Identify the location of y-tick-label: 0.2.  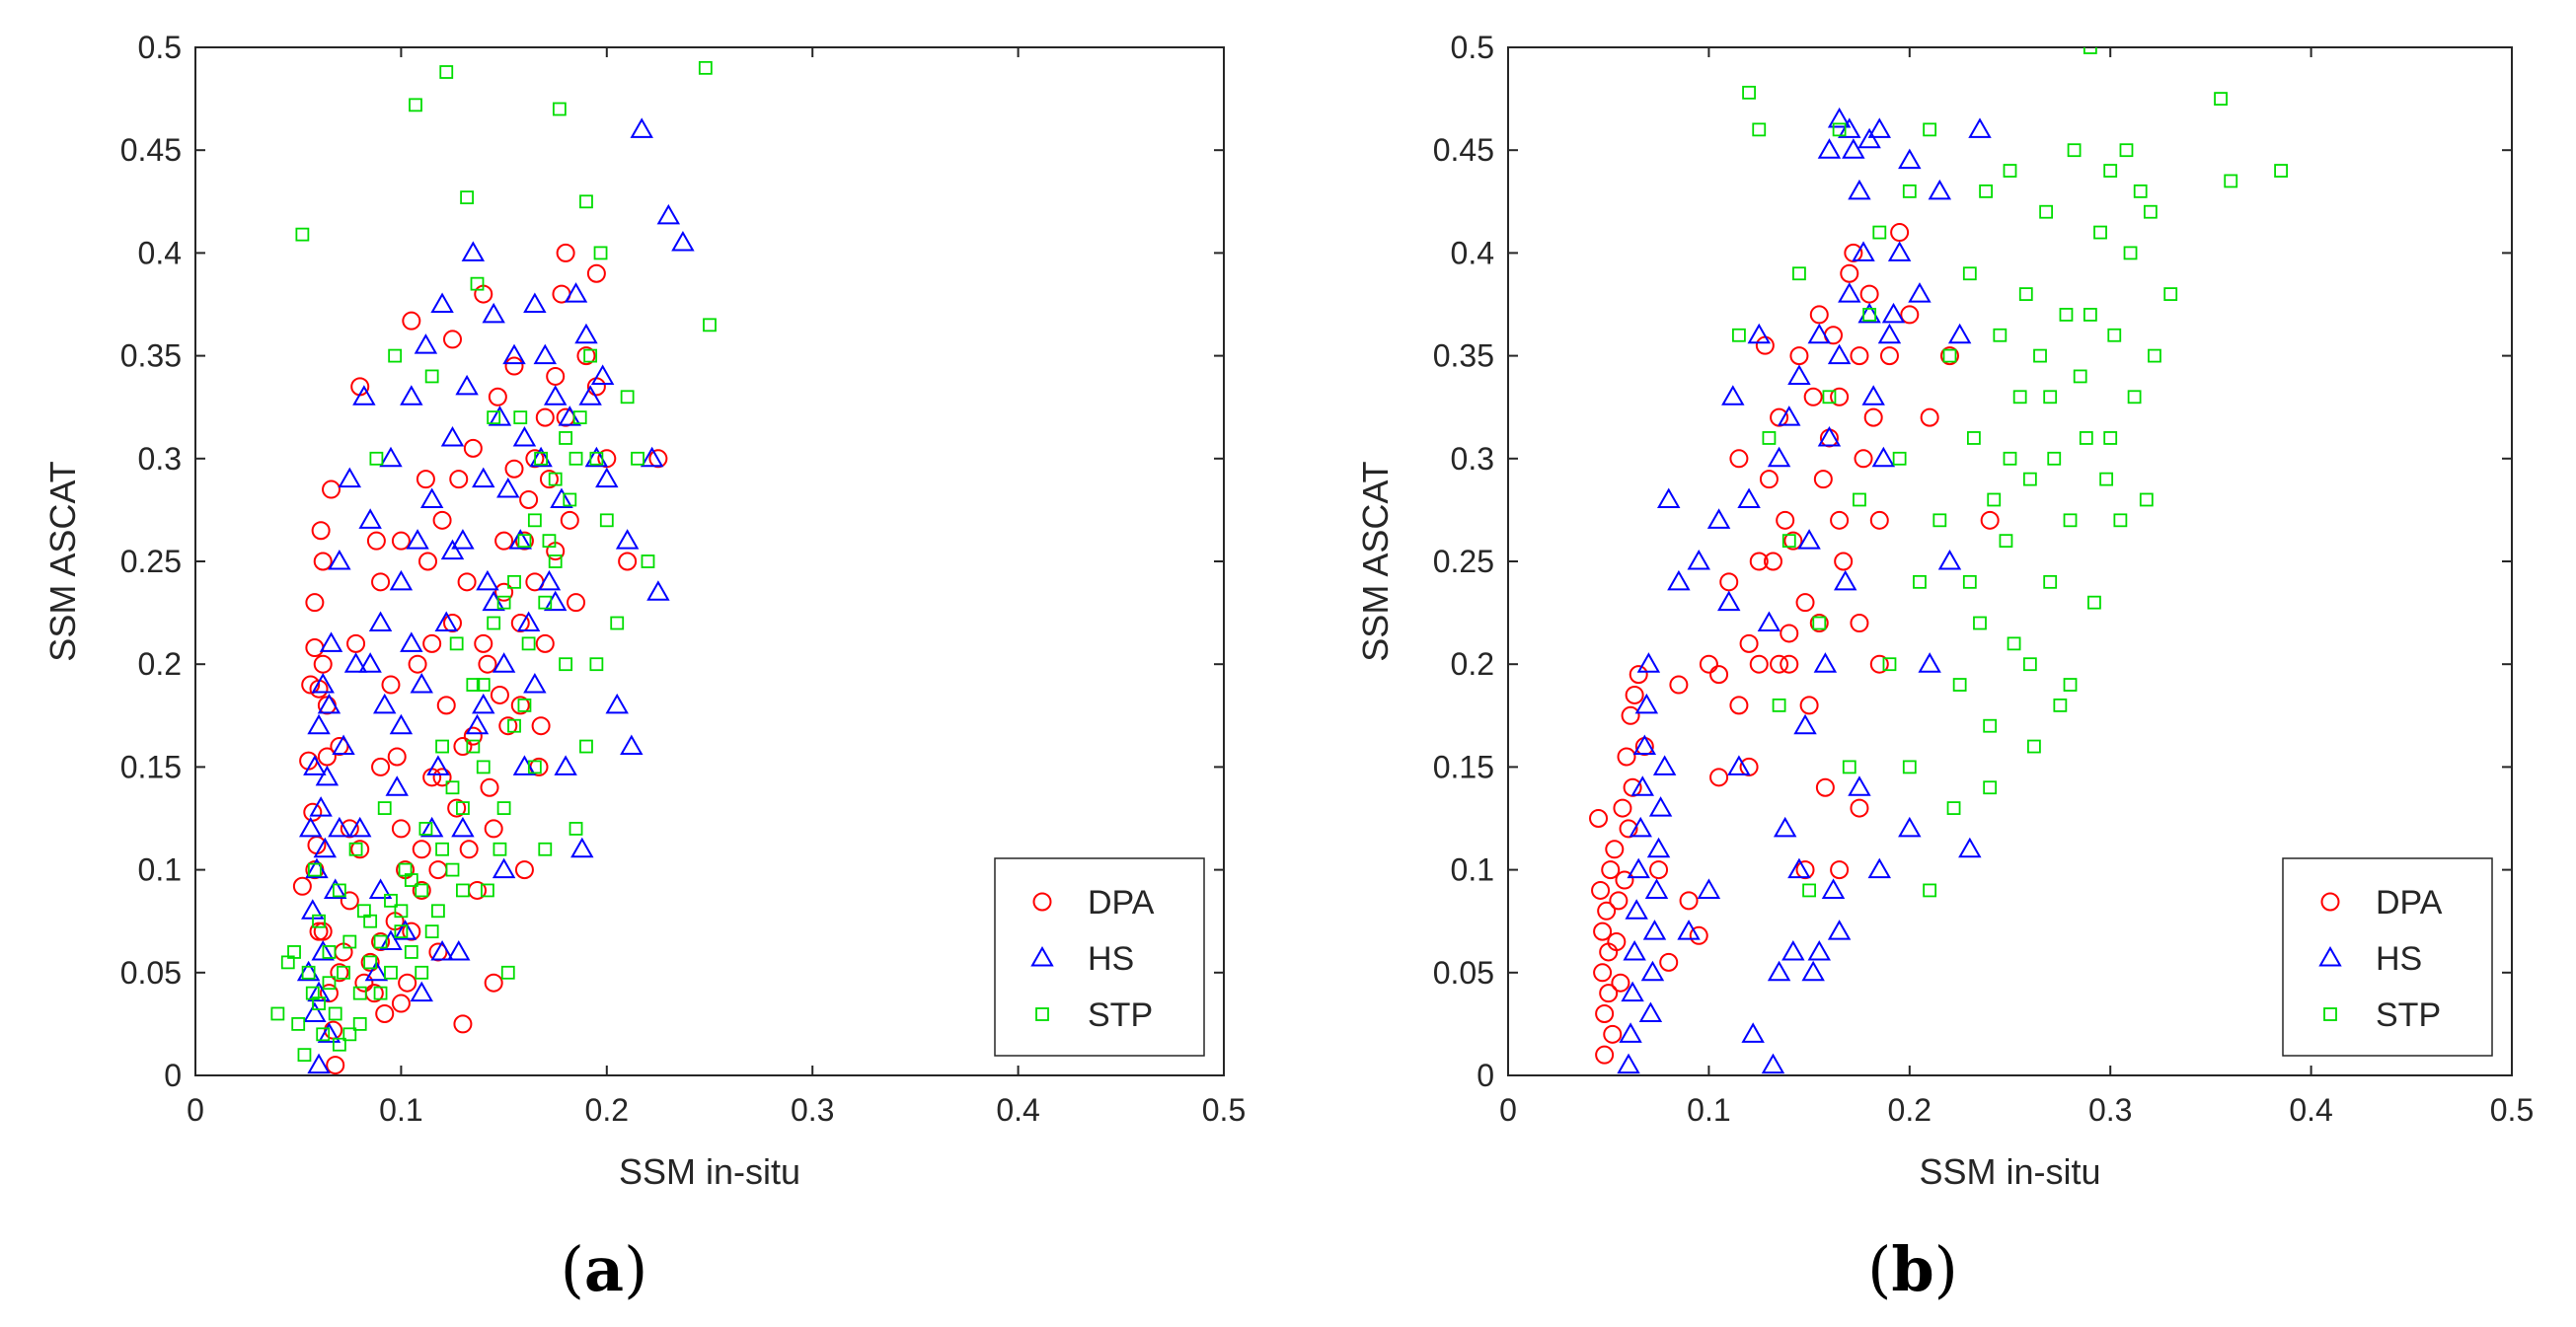
(1472, 664).